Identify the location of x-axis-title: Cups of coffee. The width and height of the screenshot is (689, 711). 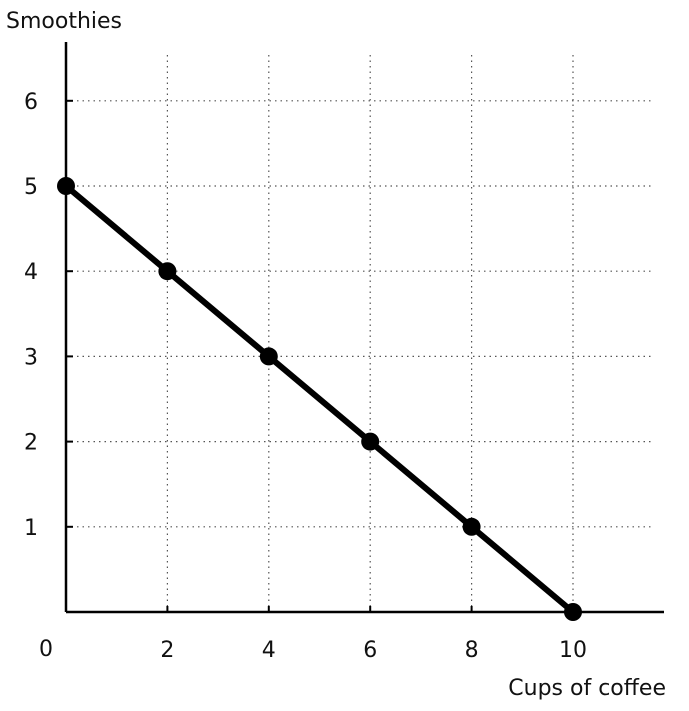
(587, 688).